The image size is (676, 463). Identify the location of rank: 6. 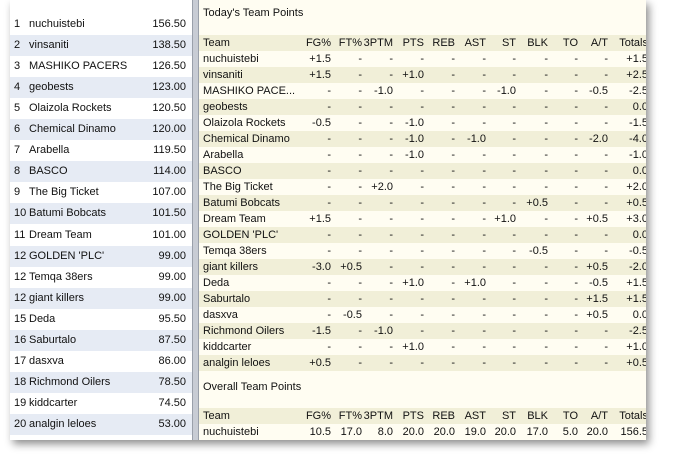
(17, 129).